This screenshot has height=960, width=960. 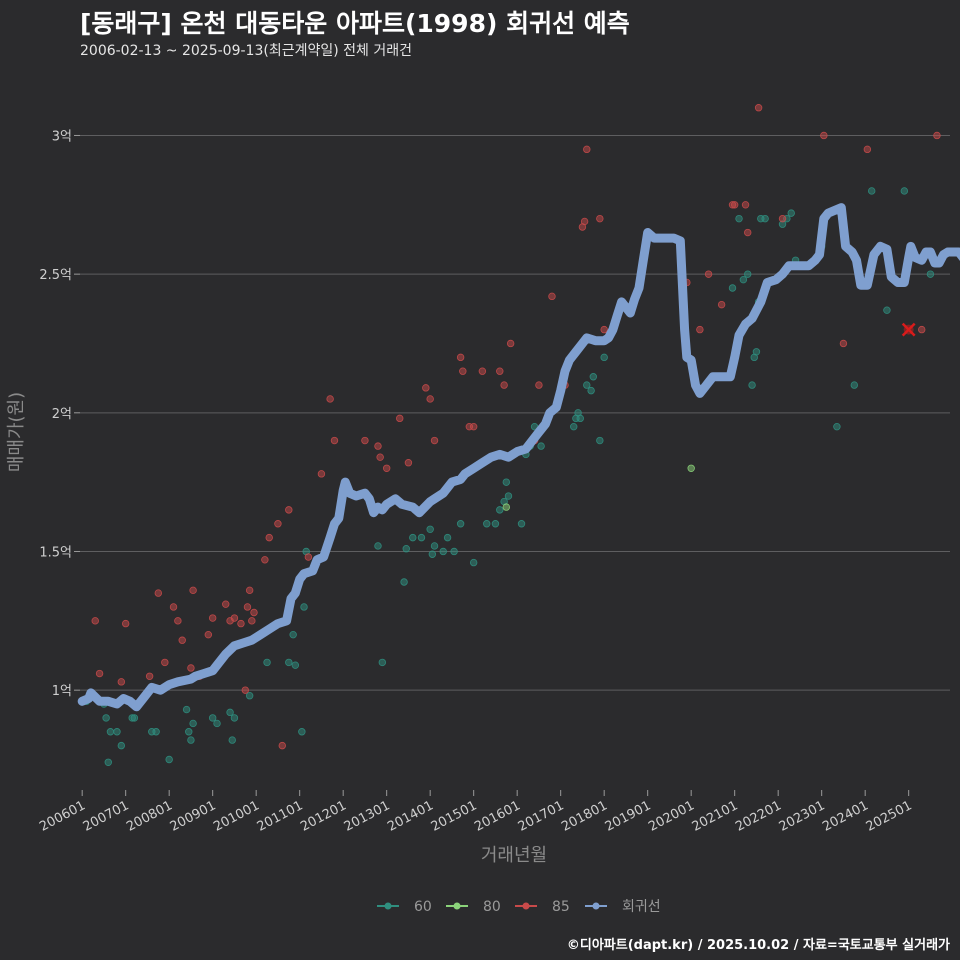 What do you see at coordinates (802, 816) in the screenshot?
I see `x-tick-label: 202301` at bounding box center [802, 816].